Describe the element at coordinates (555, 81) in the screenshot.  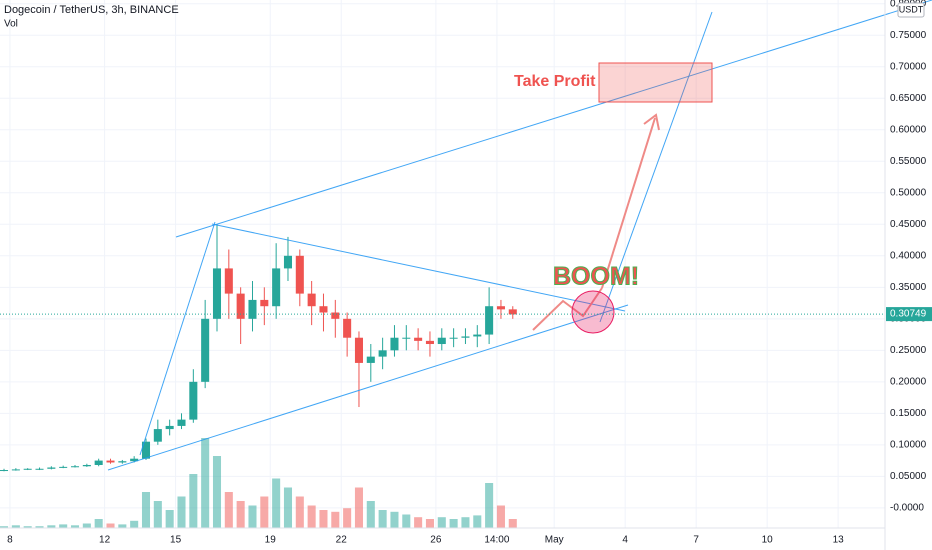
I see `take-profit-label: Take Profit` at that location.